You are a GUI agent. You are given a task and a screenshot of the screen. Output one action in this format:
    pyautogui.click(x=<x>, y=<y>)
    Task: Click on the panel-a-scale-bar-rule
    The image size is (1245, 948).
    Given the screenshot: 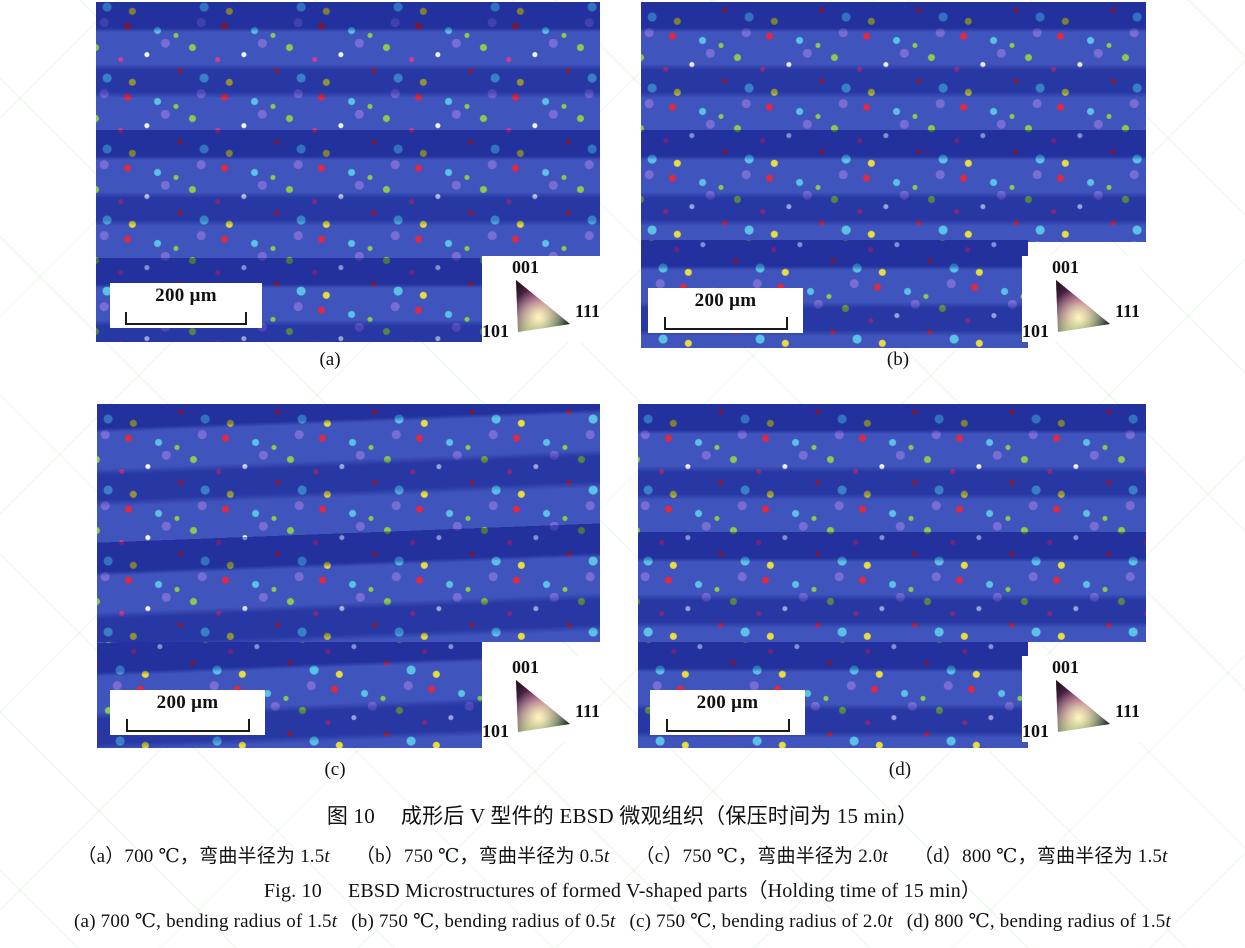 What is the action you would take?
    pyautogui.click(x=186, y=318)
    